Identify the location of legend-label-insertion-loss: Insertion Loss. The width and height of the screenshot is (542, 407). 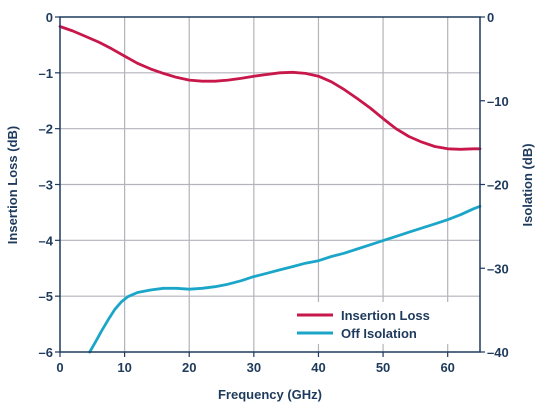
(385, 315).